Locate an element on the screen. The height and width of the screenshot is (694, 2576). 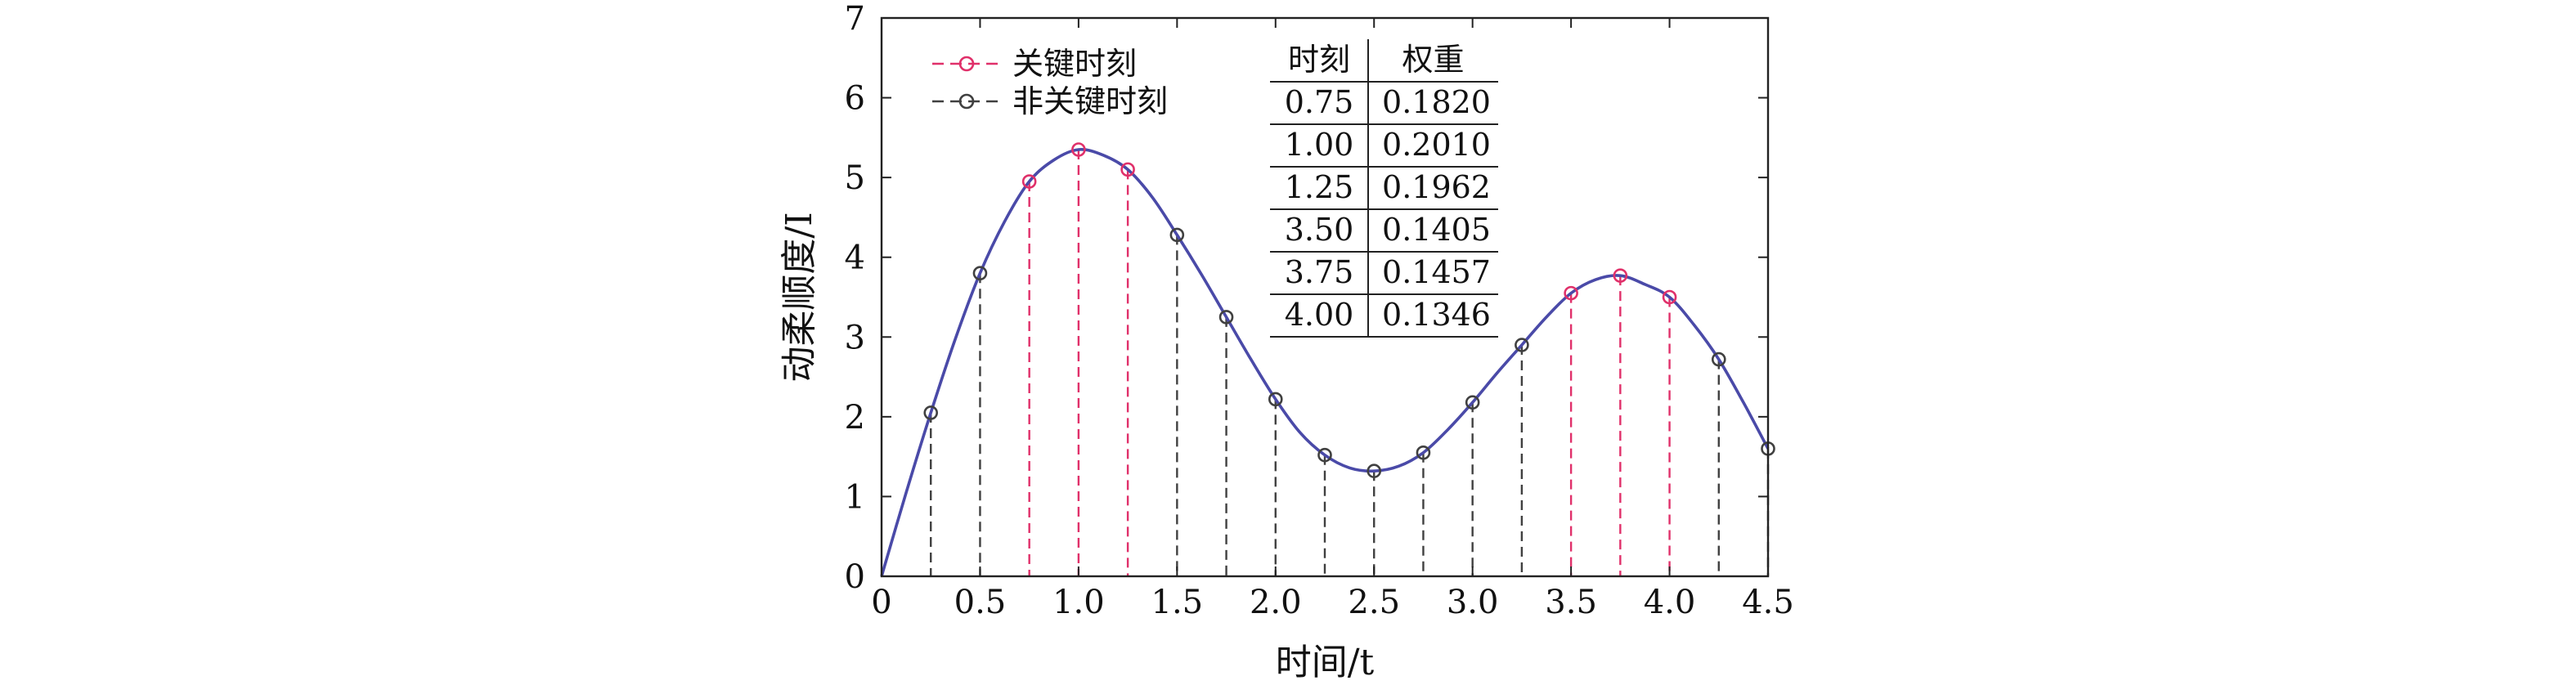
table-cell-weight: 0.1962 is located at coordinates (1436, 187).